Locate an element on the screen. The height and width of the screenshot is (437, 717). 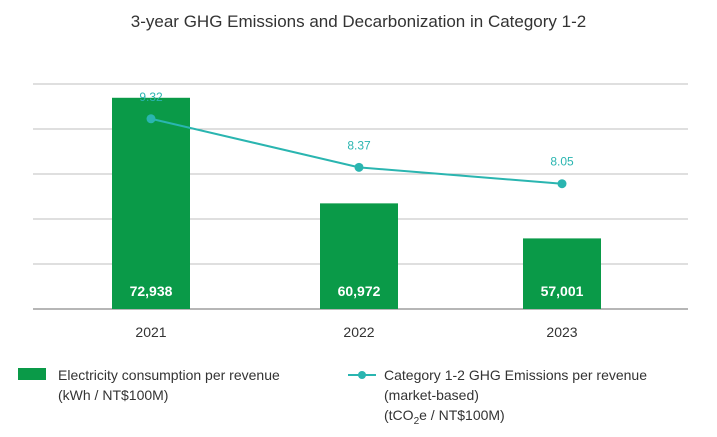
line-value-label: 8.37 is located at coordinates (359, 145).